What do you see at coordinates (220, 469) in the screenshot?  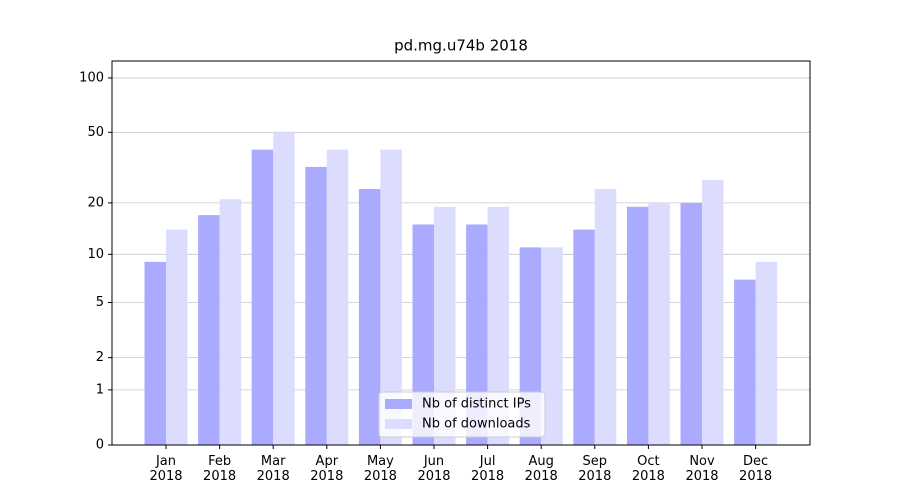 I see `x-tick-label: Feb 2018` at bounding box center [220, 469].